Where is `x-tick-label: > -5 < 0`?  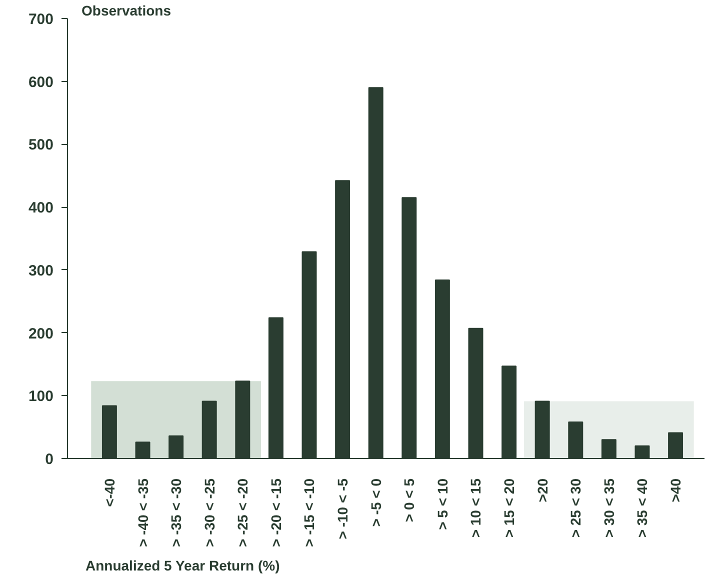
x-tick-label: > -5 < 0 is located at coordinates (376, 502).